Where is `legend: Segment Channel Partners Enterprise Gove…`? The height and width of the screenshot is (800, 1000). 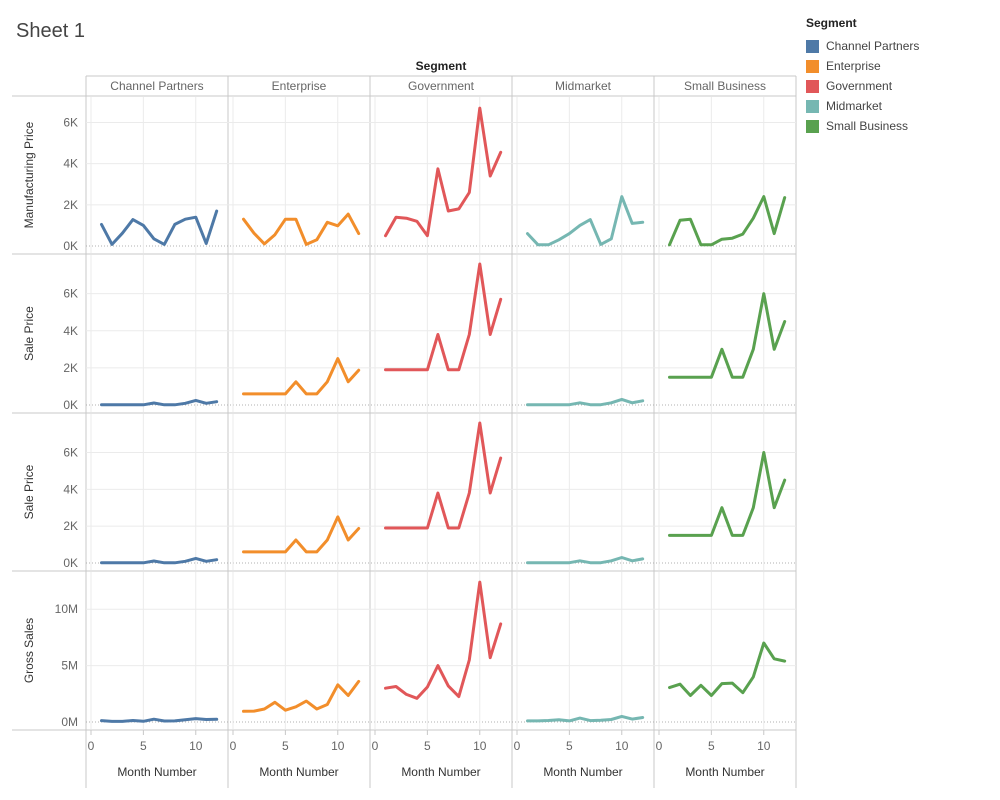
legend: Segment Channel Partners Enterprise Gove… is located at coordinates (862, 76).